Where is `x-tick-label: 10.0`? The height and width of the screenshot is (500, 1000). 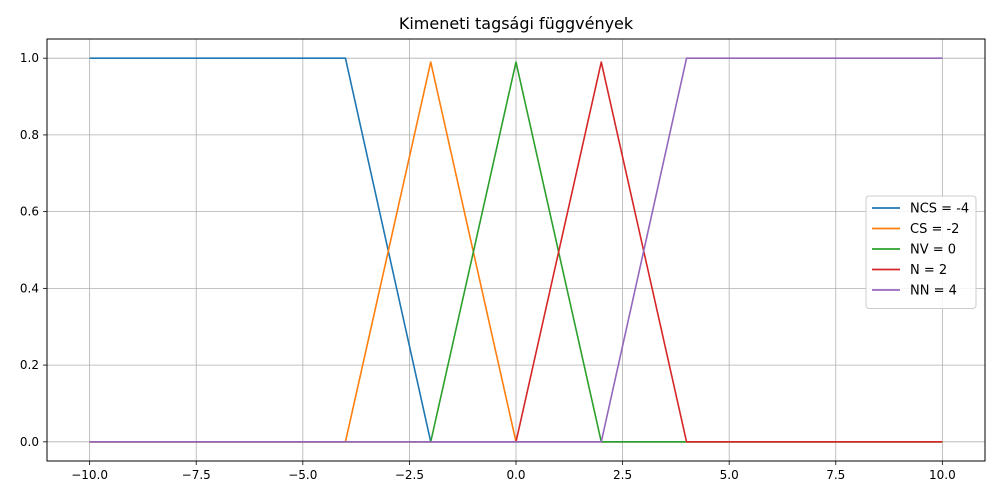
x-tick-label: 10.0 is located at coordinates (942, 475).